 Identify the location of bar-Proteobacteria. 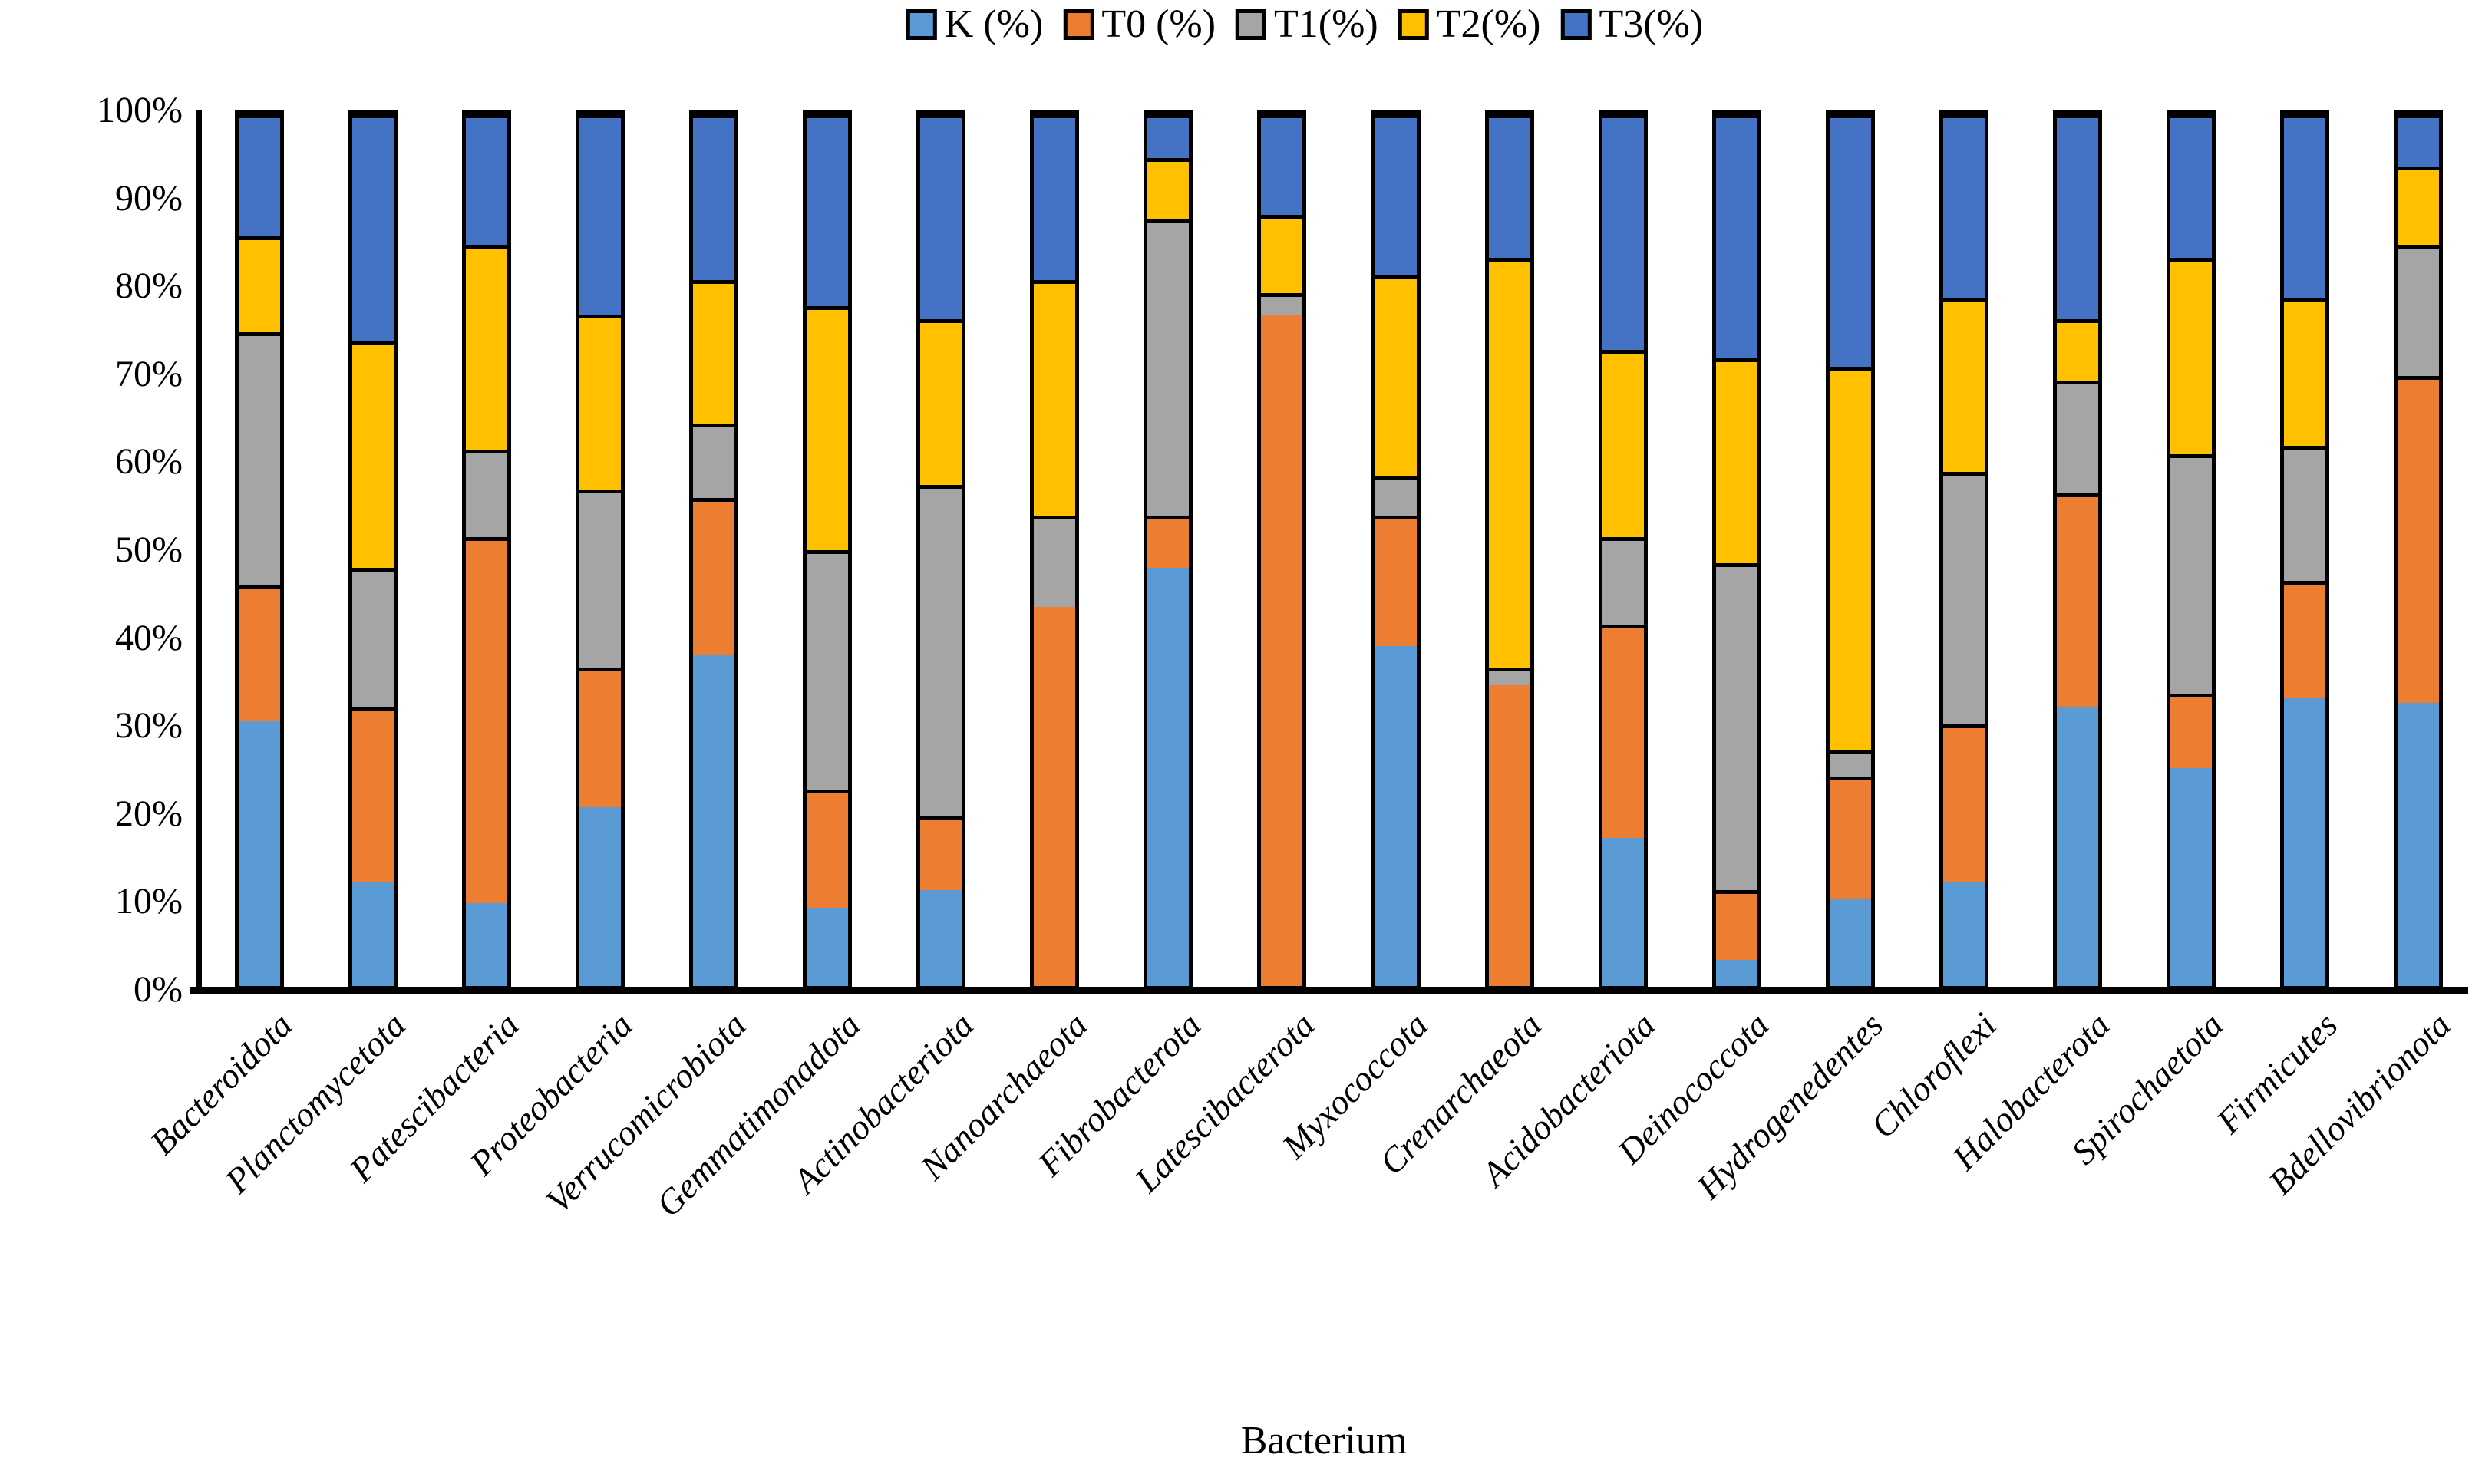
(600, 550).